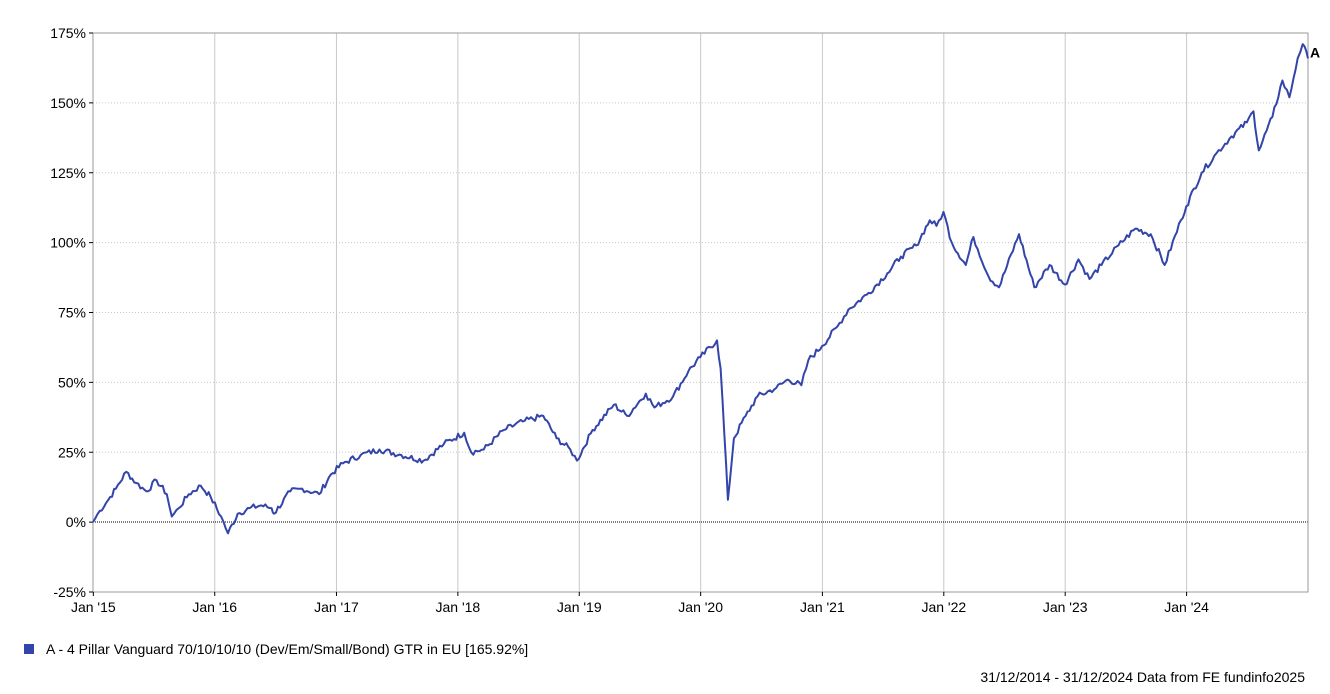  Describe the element at coordinates (72, 382) in the screenshot. I see `y-tick-label: 50%` at that location.